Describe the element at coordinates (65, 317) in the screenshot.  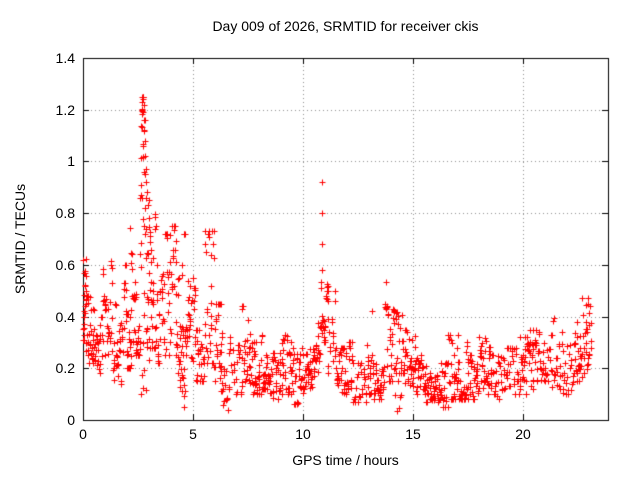
I see `y-tick-label: 0.4` at that location.